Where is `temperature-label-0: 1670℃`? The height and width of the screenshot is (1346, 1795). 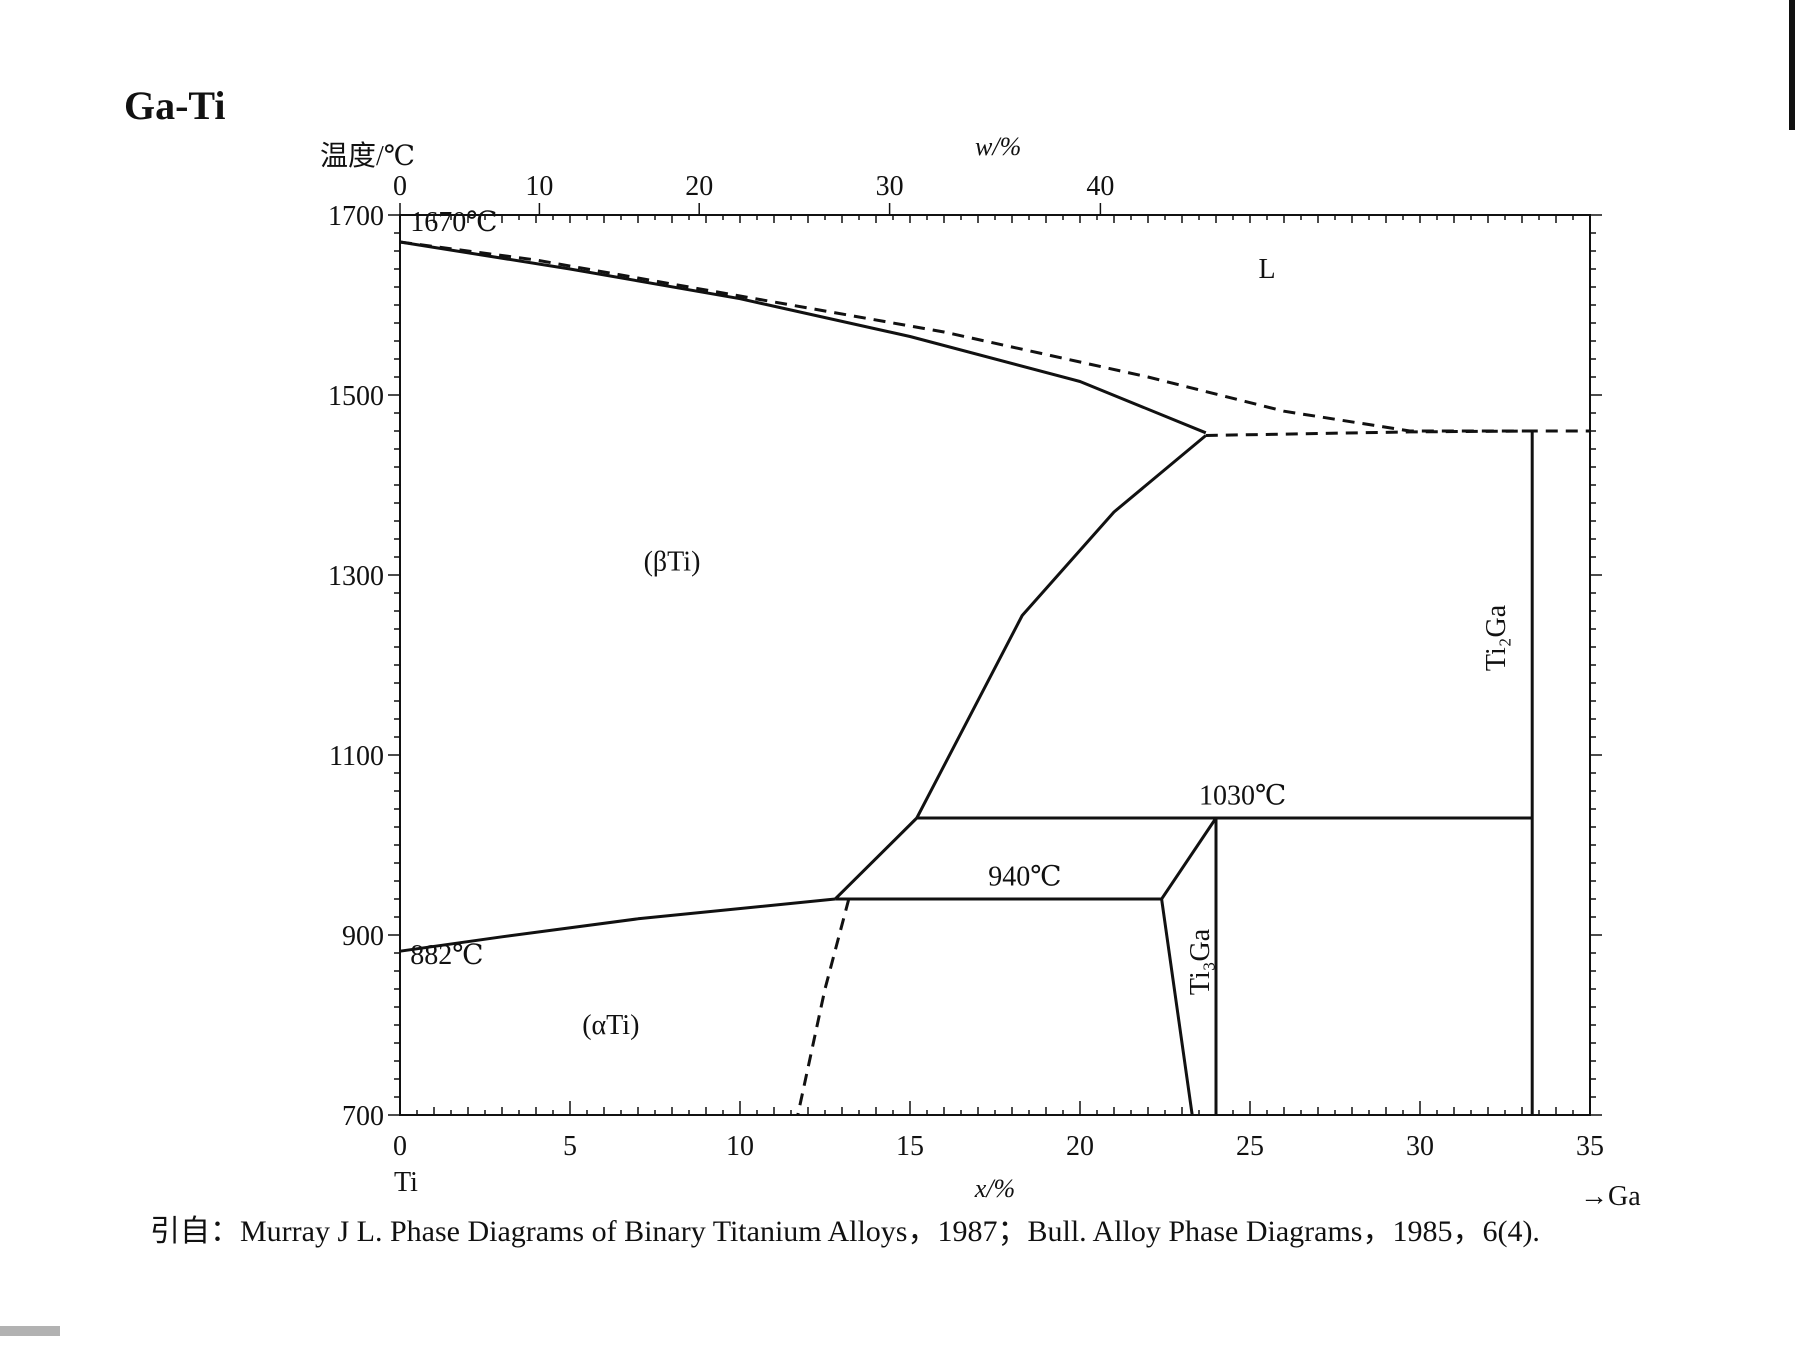 temperature-label-0: 1670℃ is located at coordinates (453, 222).